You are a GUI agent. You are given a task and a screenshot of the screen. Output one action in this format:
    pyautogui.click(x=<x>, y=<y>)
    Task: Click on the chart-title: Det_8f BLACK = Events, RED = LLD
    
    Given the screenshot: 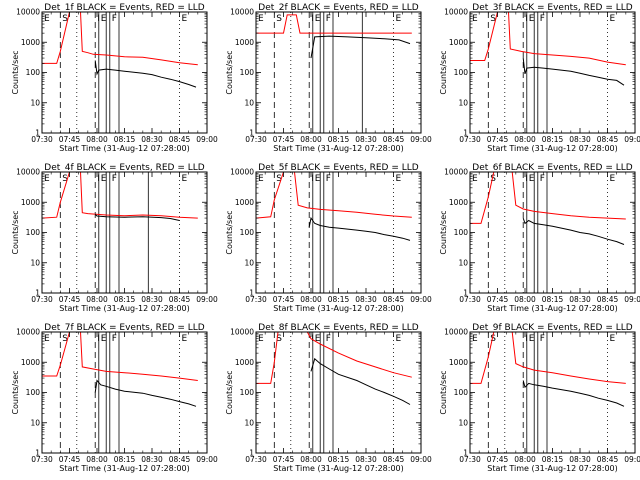 What is the action you would take?
    pyautogui.click(x=338, y=328)
    